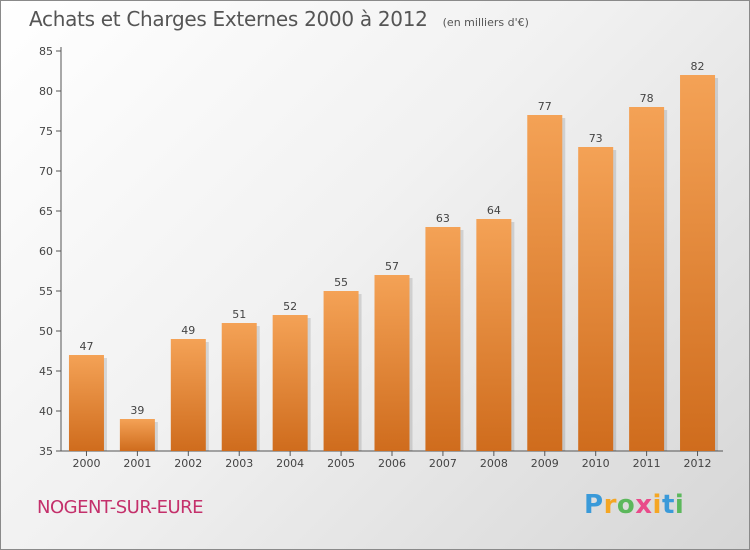 Image resolution: width=750 pixels, height=550 pixels. Describe the element at coordinates (596, 138) in the screenshot. I see `data-label: 73` at that location.